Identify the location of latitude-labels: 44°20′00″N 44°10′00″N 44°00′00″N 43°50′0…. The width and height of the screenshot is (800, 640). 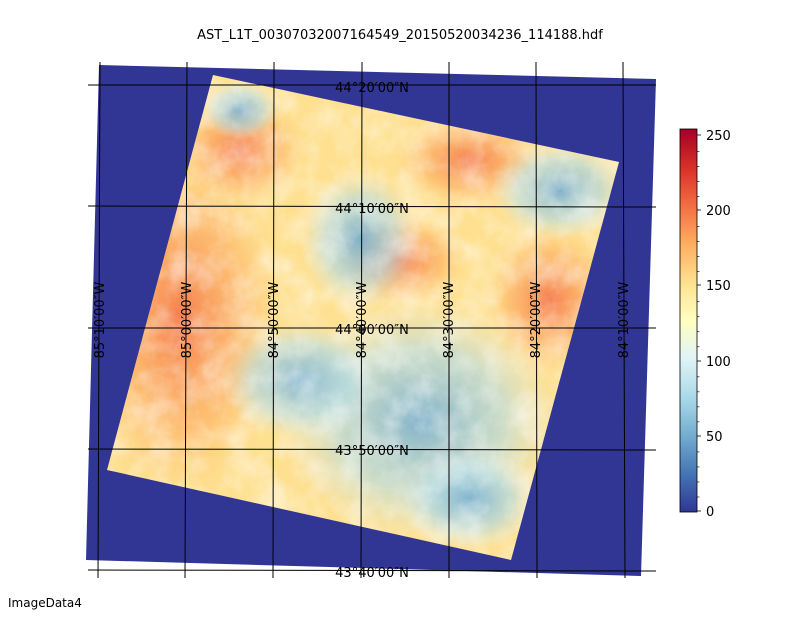
(372, 331).